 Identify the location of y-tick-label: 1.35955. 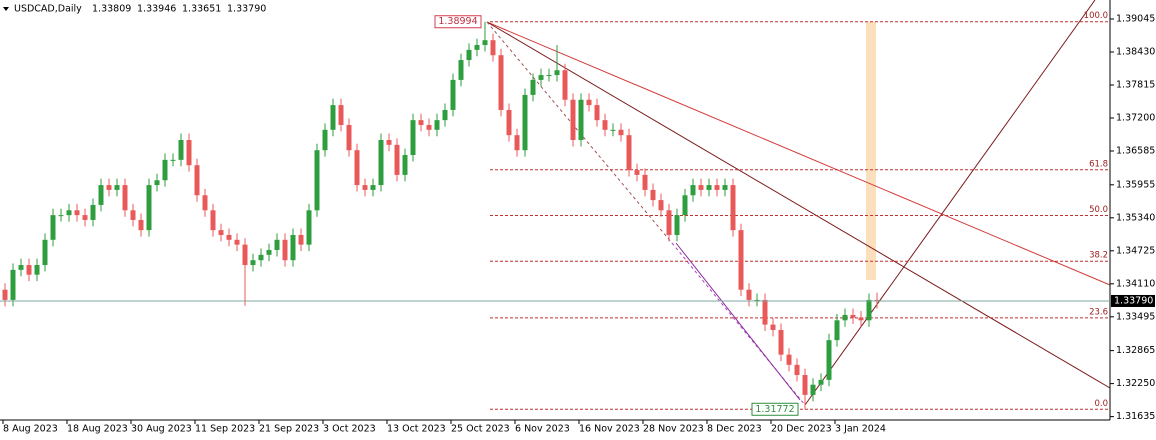
(1135, 184).